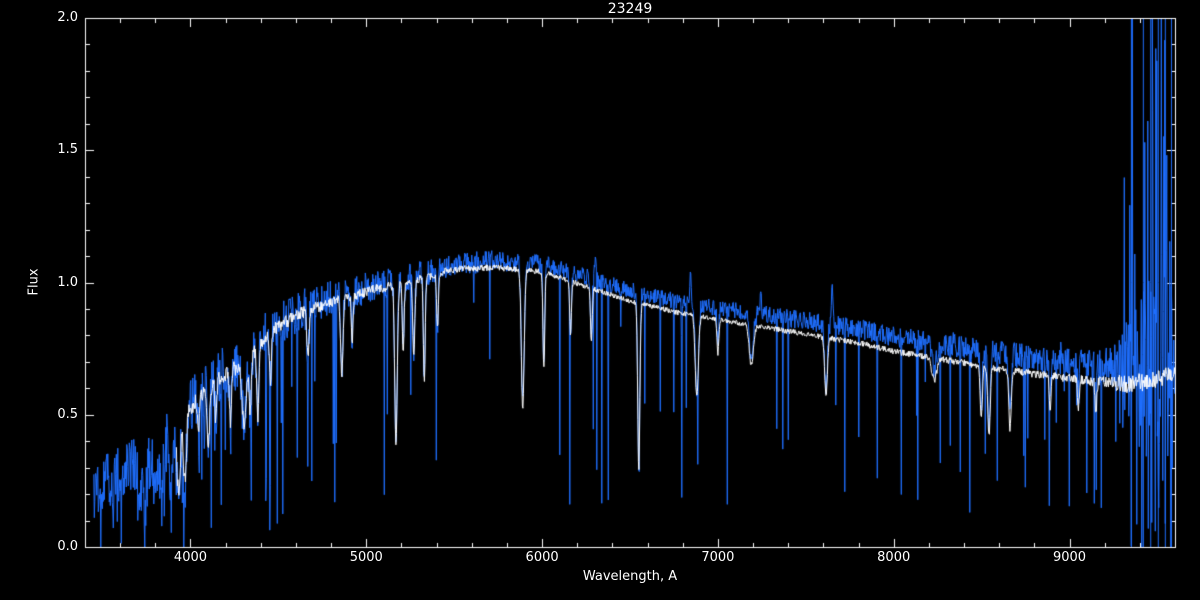 The image size is (1200, 600). I want to click on y-tick-label: 0.0, so click(67, 546).